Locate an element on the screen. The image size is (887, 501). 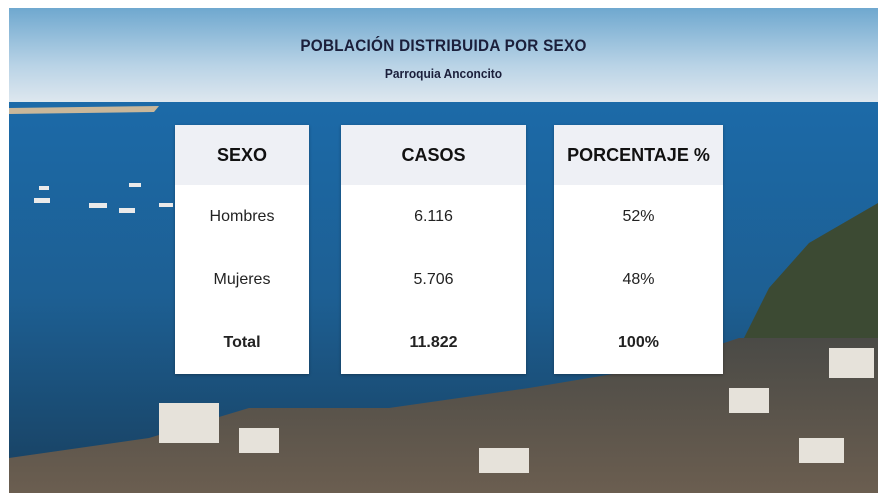
column-header: CASOS is located at coordinates (433, 155).